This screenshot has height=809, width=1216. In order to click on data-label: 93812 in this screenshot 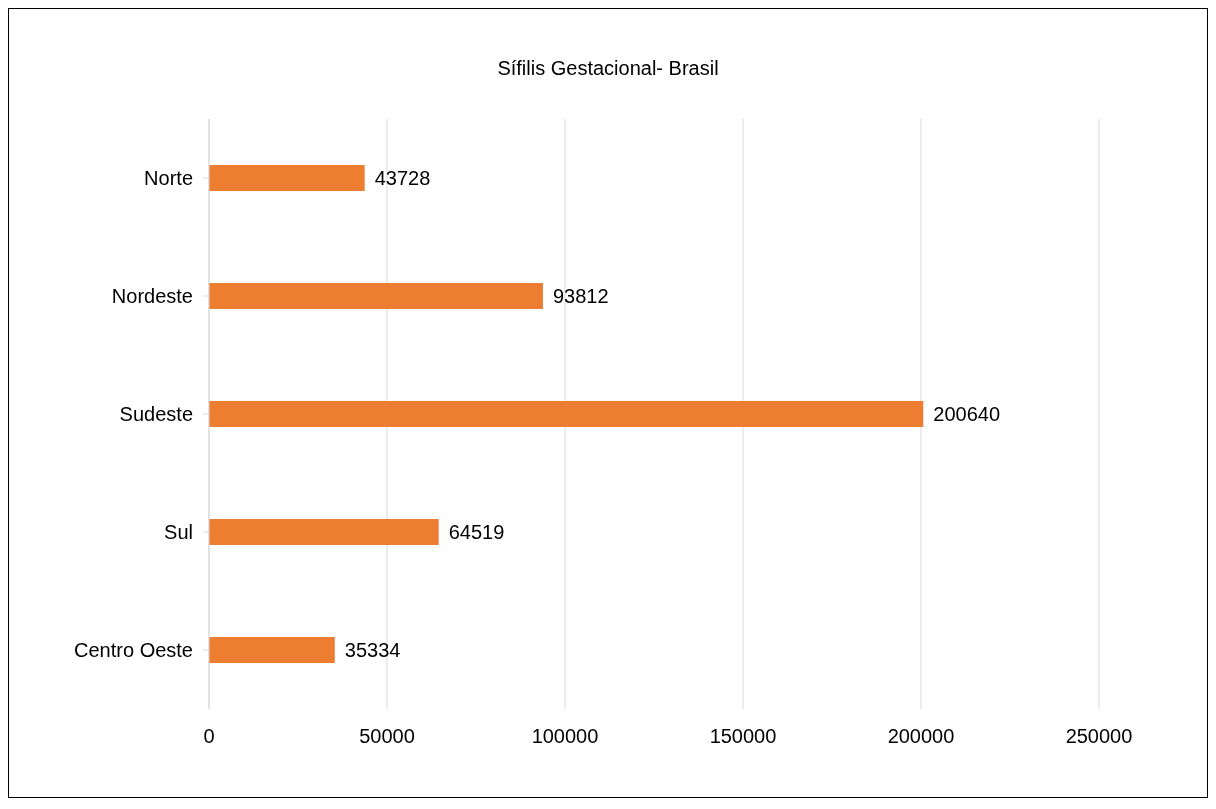, I will do `click(580, 296)`.